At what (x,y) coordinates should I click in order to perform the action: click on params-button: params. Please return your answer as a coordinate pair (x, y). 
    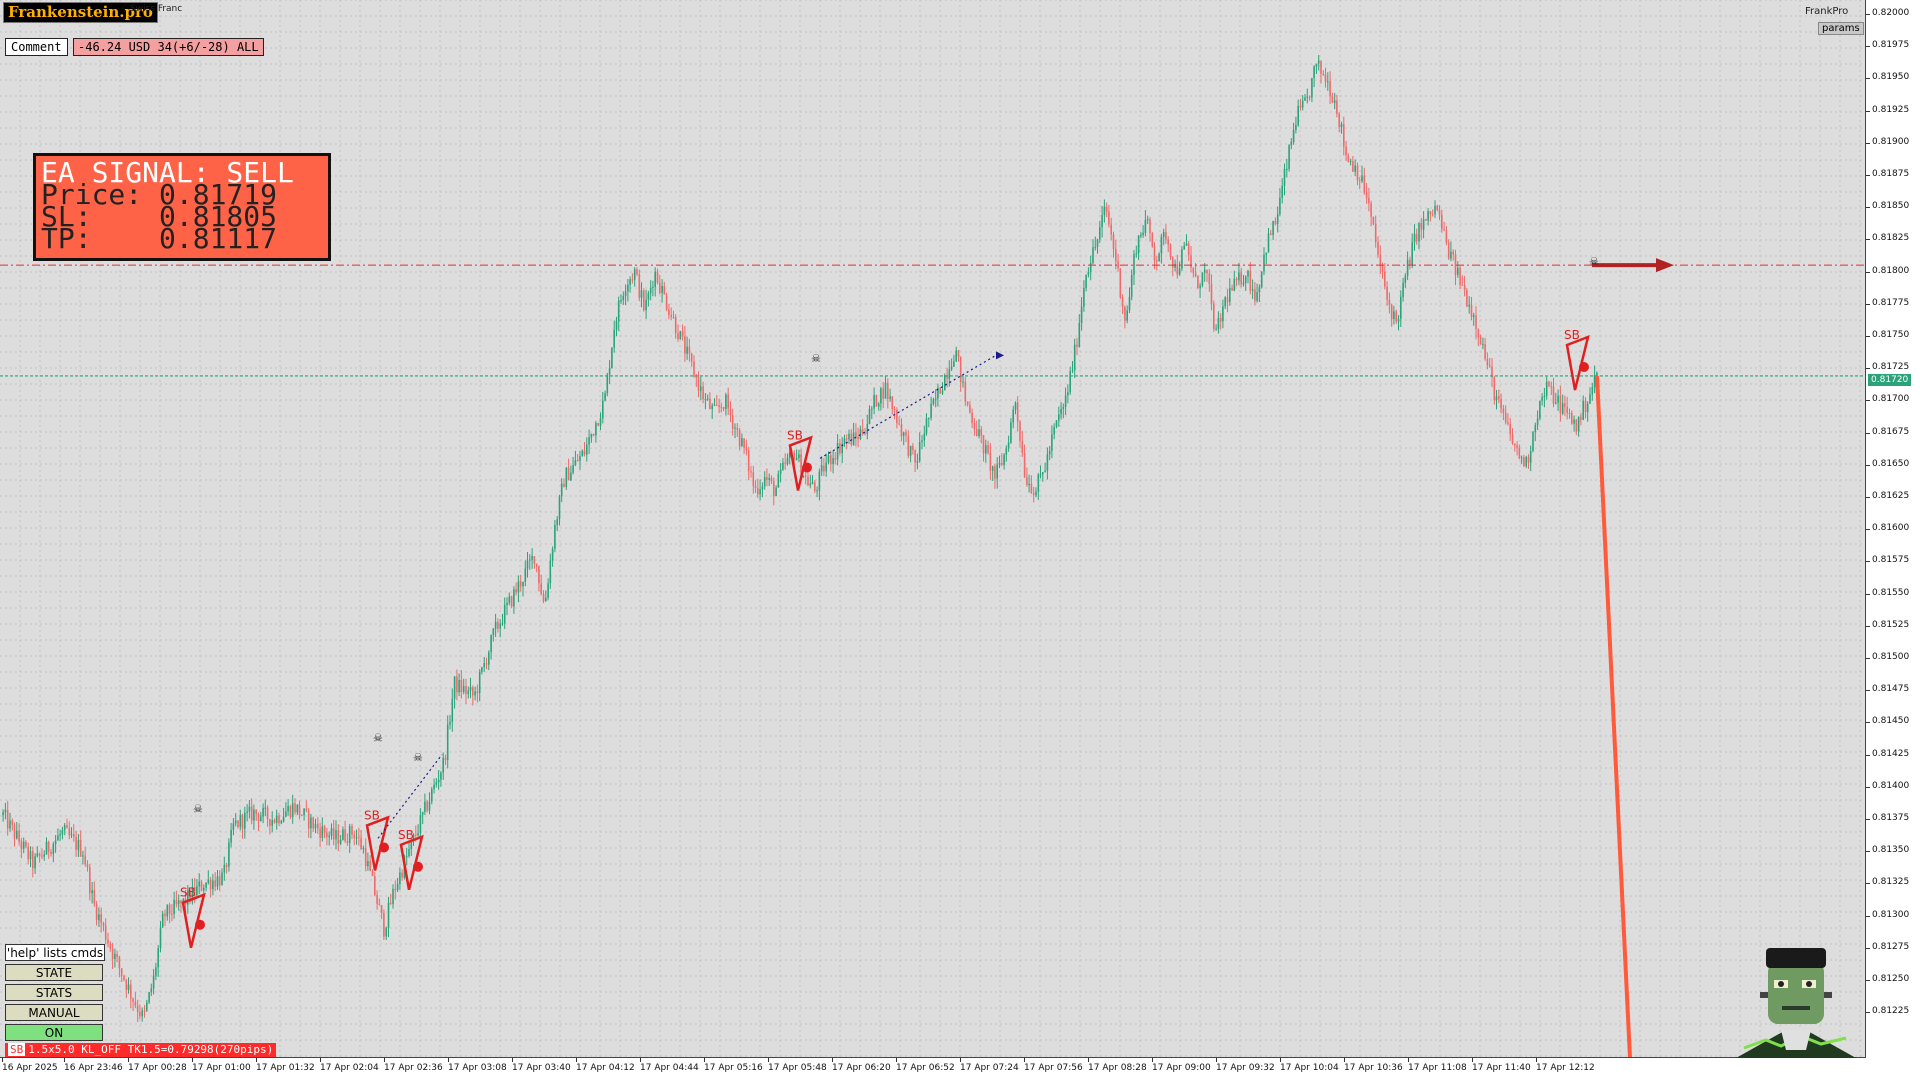
    Looking at the image, I should click on (1841, 28).